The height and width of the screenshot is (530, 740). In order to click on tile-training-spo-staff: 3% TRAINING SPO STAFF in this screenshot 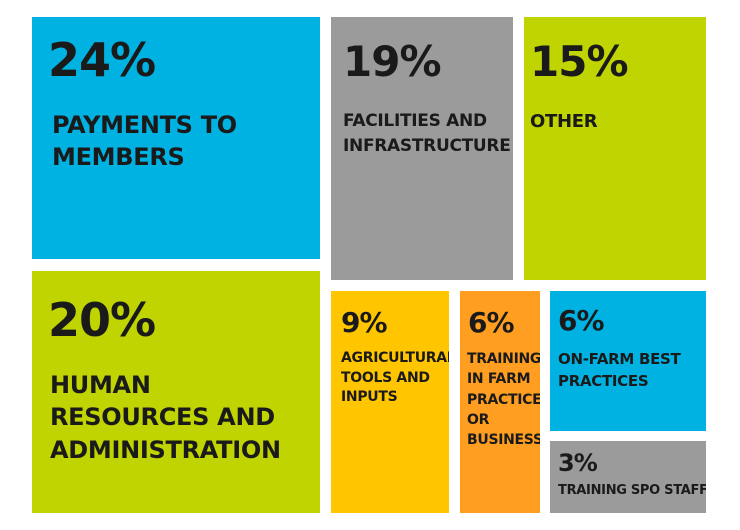, I will do `click(628, 477)`.